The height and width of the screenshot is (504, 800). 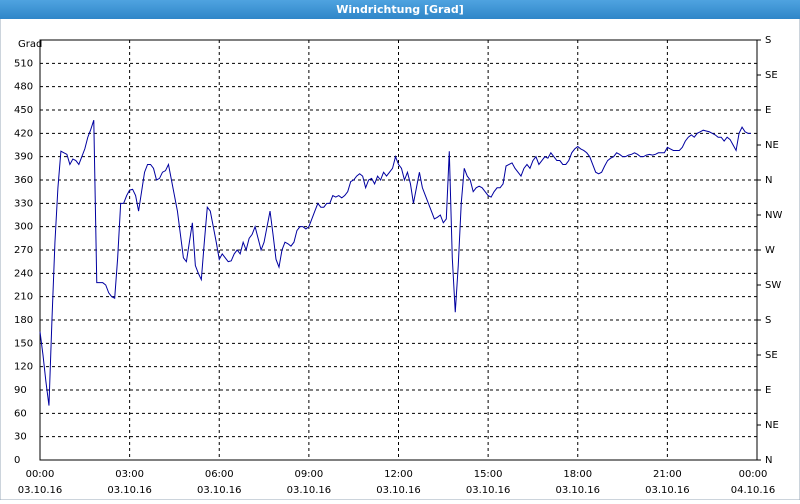 I want to click on x-tick-label: 18:00, so click(x=577, y=474).